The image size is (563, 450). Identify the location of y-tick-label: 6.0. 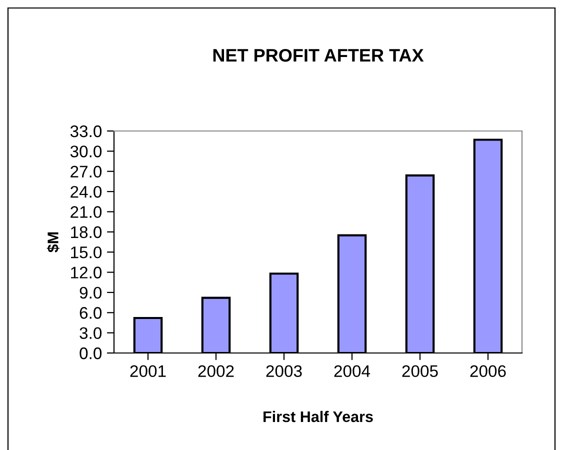
(91, 313).